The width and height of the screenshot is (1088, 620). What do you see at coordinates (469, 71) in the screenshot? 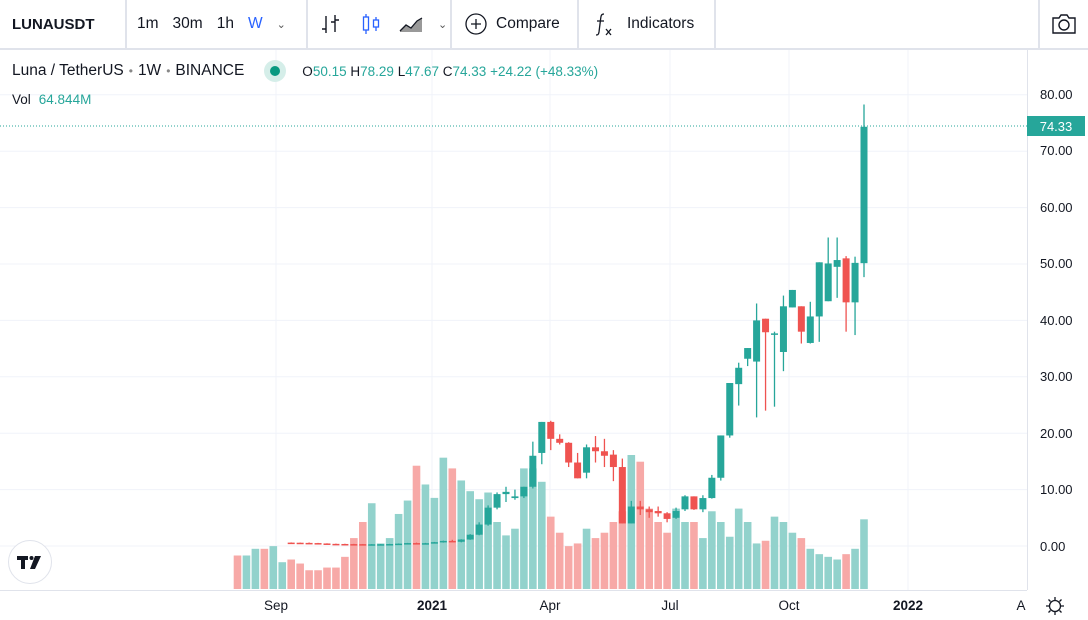
I see `close-value: 74.33` at bounding box center [469, 71].